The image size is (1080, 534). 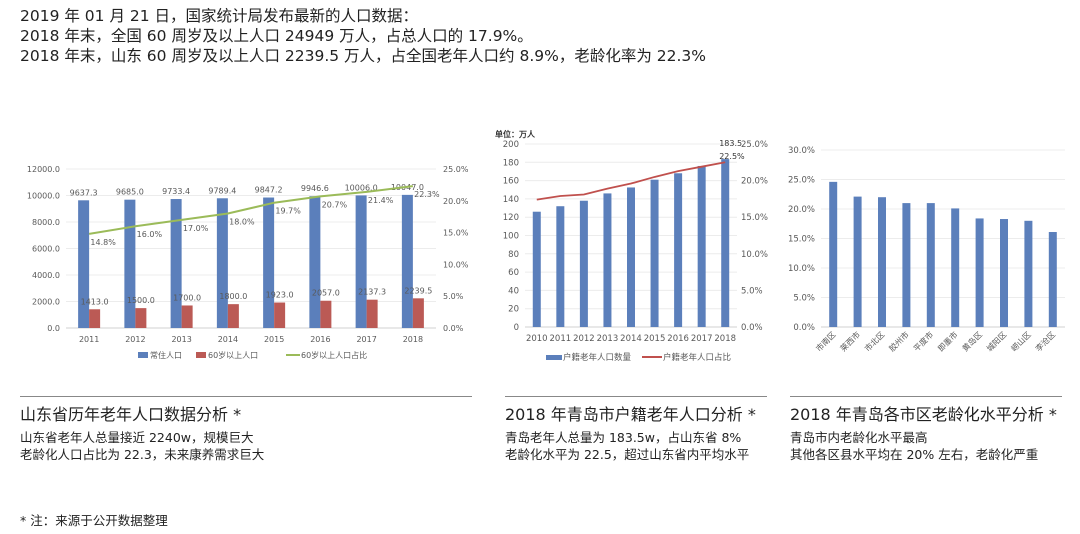 What do you see at coordinates (219, 16) in the screenshot?
I see `intro-line: 2019 年 01 月 21 日，国家统计局发布最新的人口数据：` at bounding box center [219, 16].